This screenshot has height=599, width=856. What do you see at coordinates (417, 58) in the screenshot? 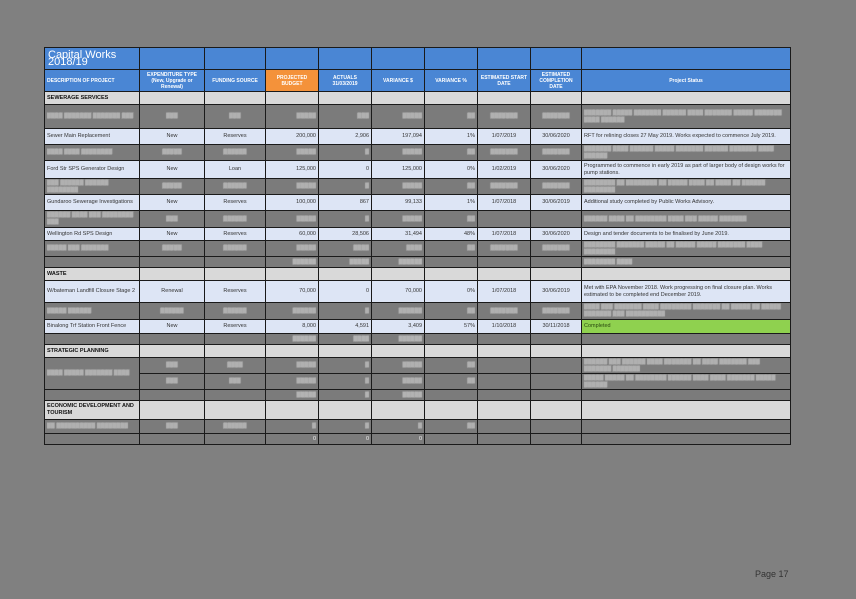
I see `title-row: Capital Works 2018/19` at bounding box center [417, 58].